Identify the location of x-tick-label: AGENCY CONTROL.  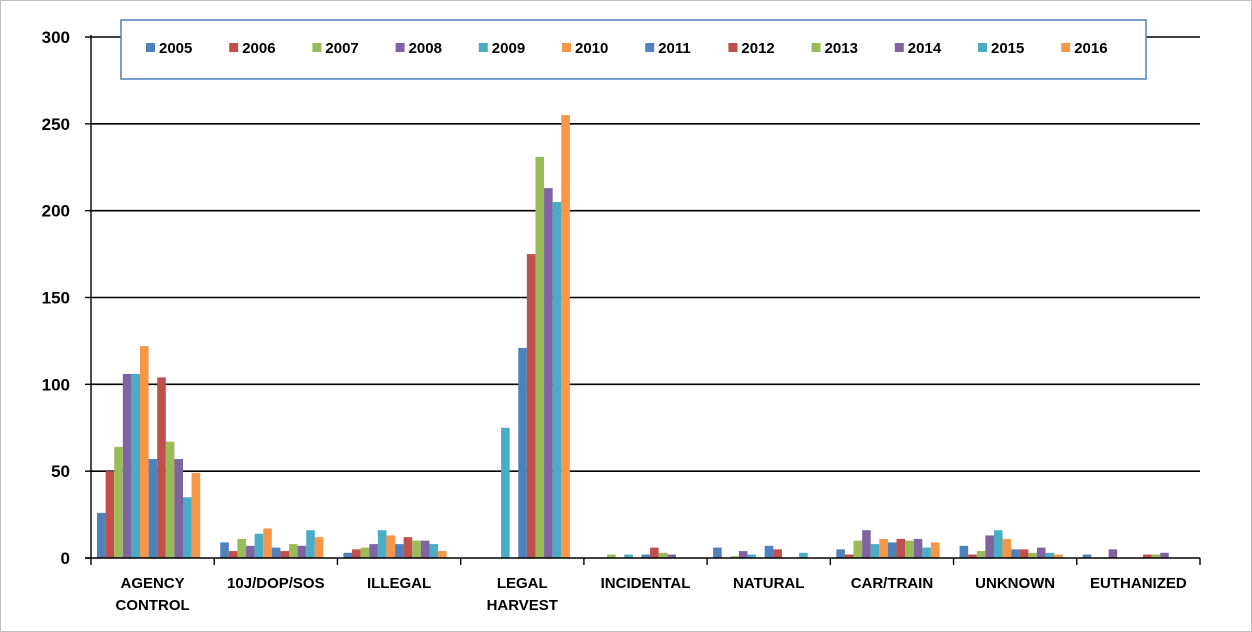
(153, 594).